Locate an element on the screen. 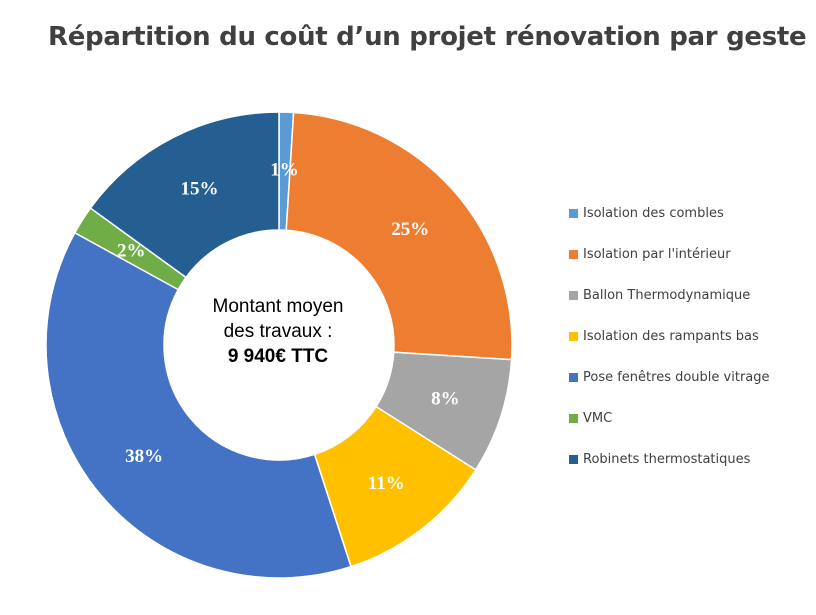 The image size is (816, 615). legend-item-isolation-par-l-interieur: Isolation par l'intérieur is located at coordinates (669, 254).